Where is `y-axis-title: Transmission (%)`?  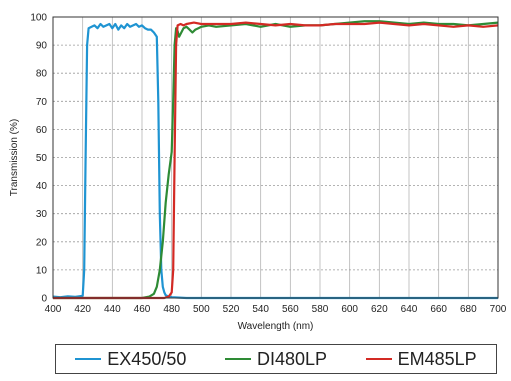 y-axis-title: Transmission (%) is located at coordinates (14, 157).